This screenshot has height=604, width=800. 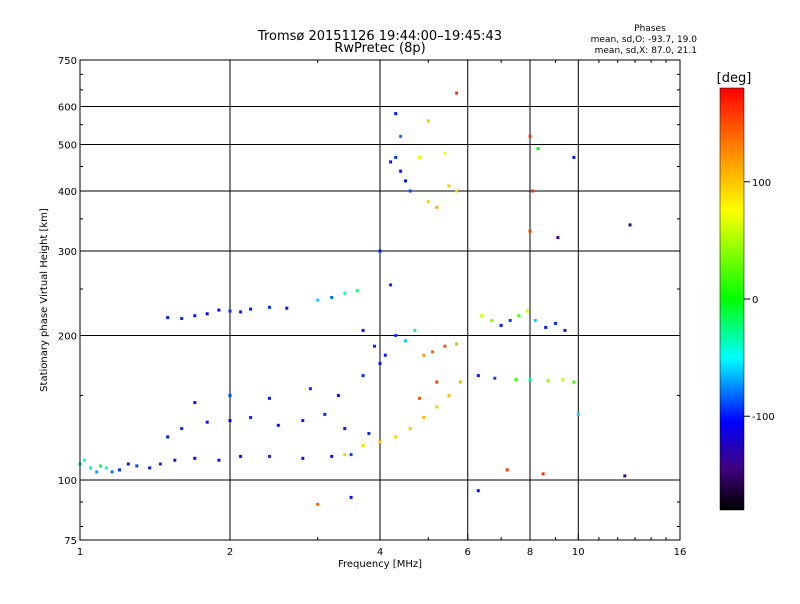 I want to click on colorbar-label: [deg], so click(x=734, y=78).